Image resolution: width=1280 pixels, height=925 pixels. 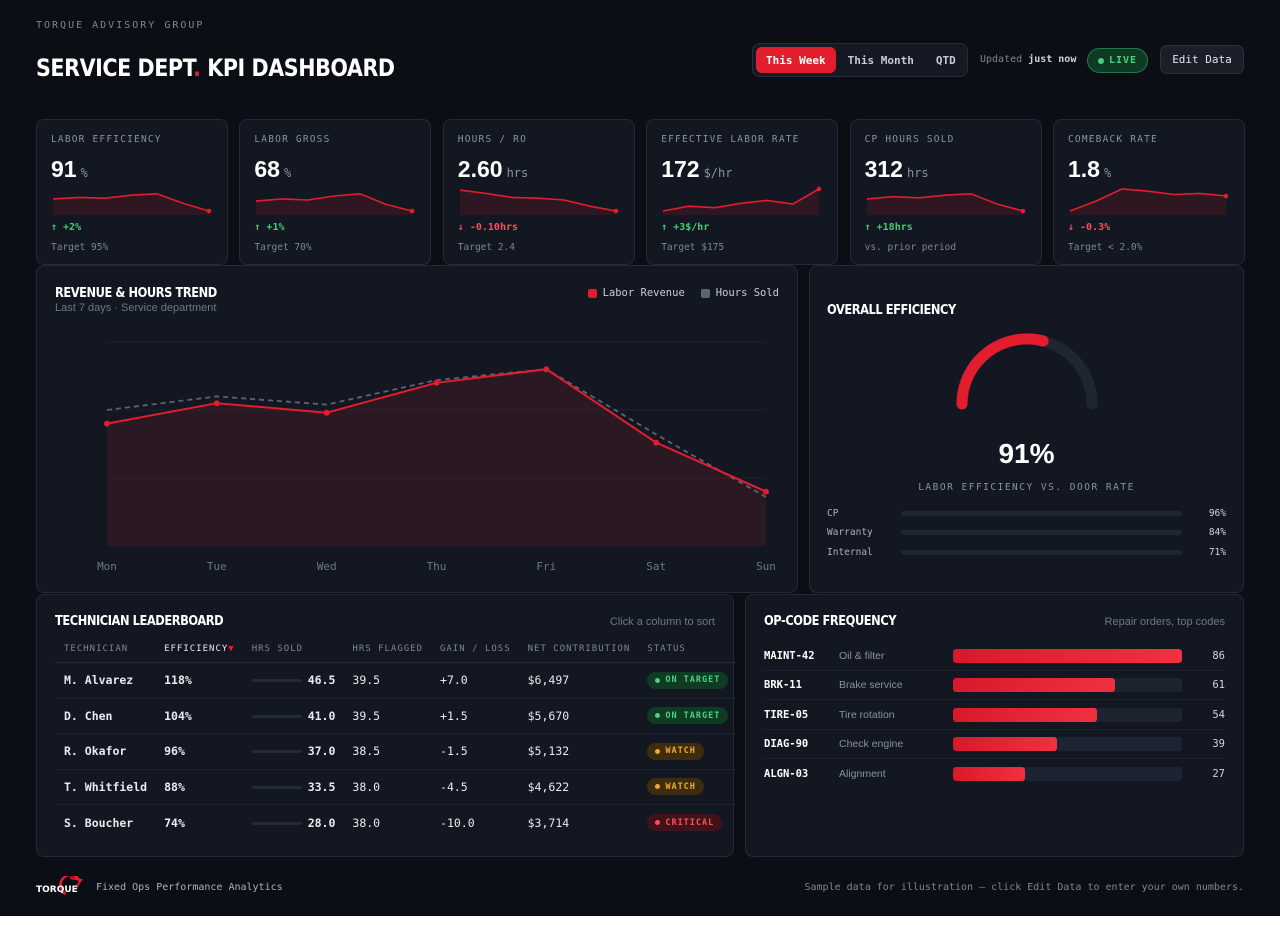 I want to click on table-row: T. Whitfield 88% 33.5 38.0 -4.5 $4,622 WATCH, so click(x=396, y=787).